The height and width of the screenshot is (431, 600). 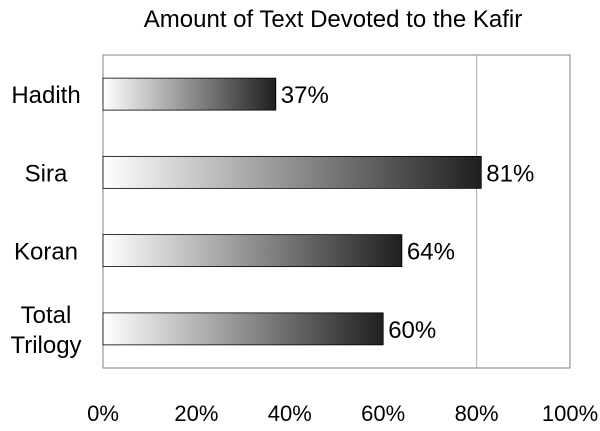 I want to click on data-label: 64%, so click(x=431, y=252).